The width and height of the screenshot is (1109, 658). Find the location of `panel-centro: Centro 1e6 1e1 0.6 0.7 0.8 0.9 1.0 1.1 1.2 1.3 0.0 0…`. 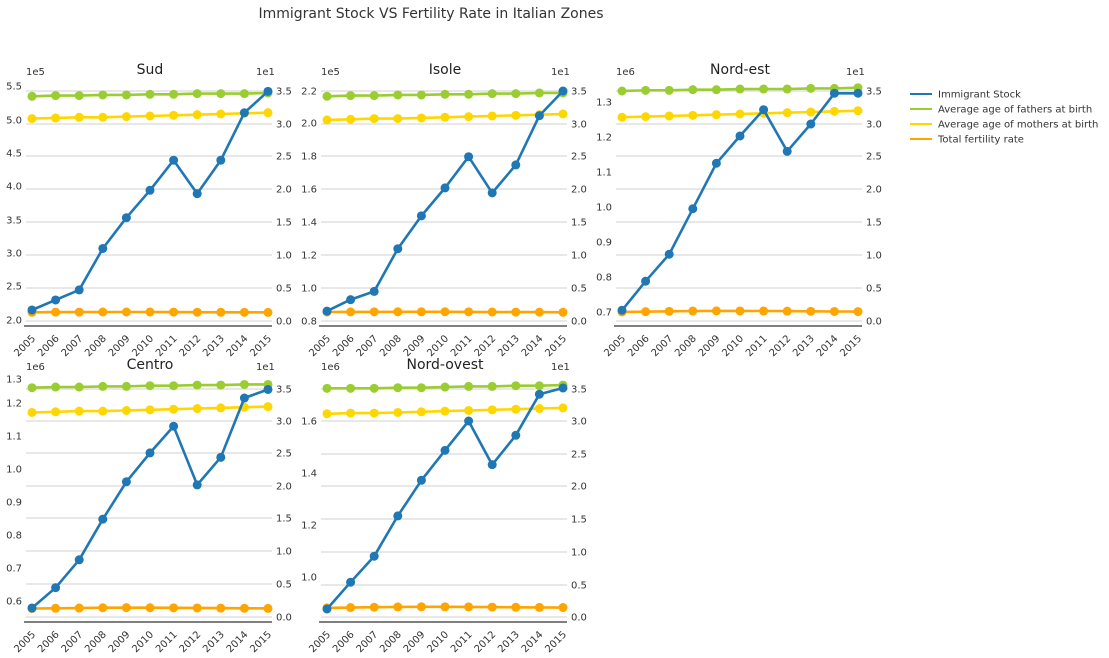

panel-centro: Centro 1e6 1e1 0.6 0.7 0.8 0.9 1.0 1.1 1.2 1.3 0.0 0… is located at coordinates (149, 506).